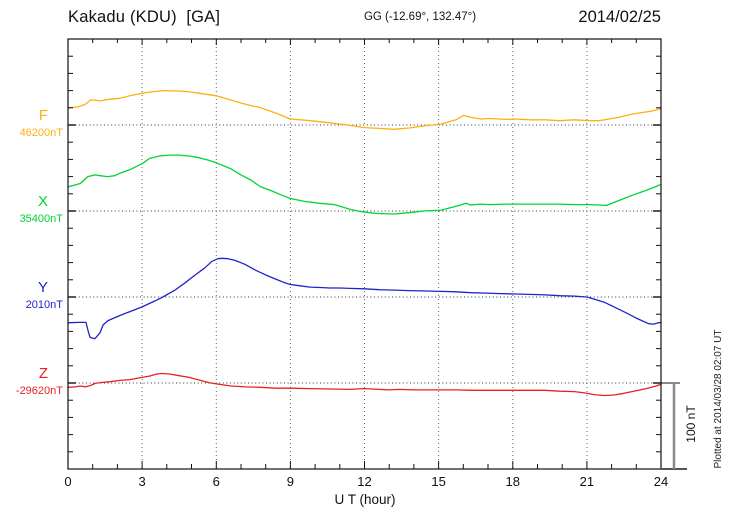 The height and width of the screenshot is (520, 730). Describe the element at coordinates (42, 201) in the screenshot. I see `series-letter-X: X` at that location.